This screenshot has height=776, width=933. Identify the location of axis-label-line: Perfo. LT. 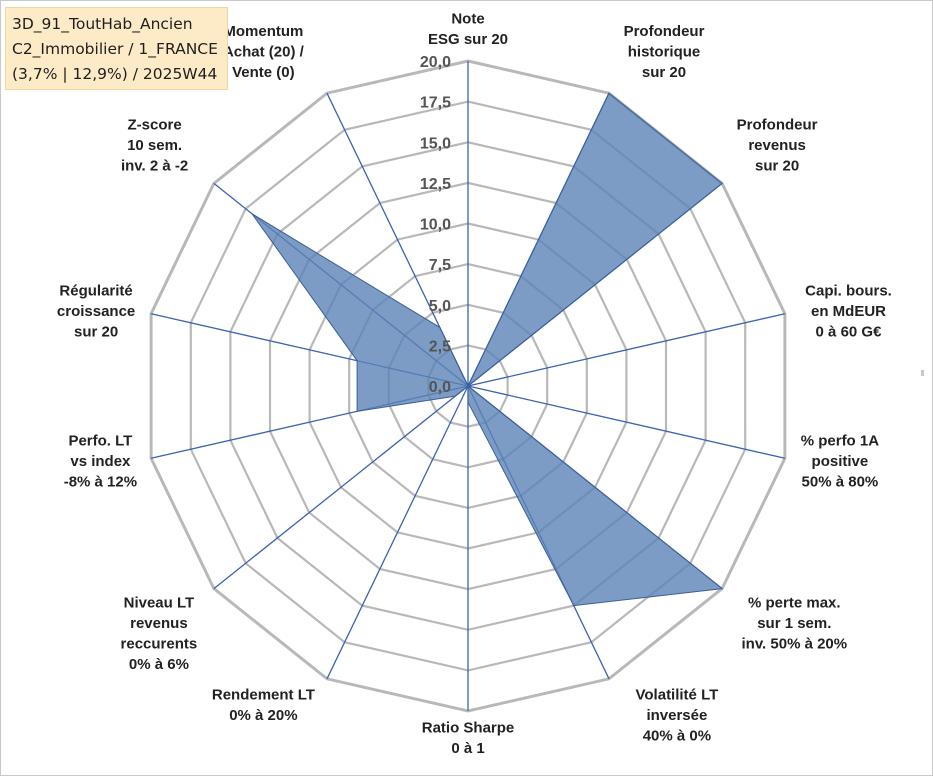
(100, 441).